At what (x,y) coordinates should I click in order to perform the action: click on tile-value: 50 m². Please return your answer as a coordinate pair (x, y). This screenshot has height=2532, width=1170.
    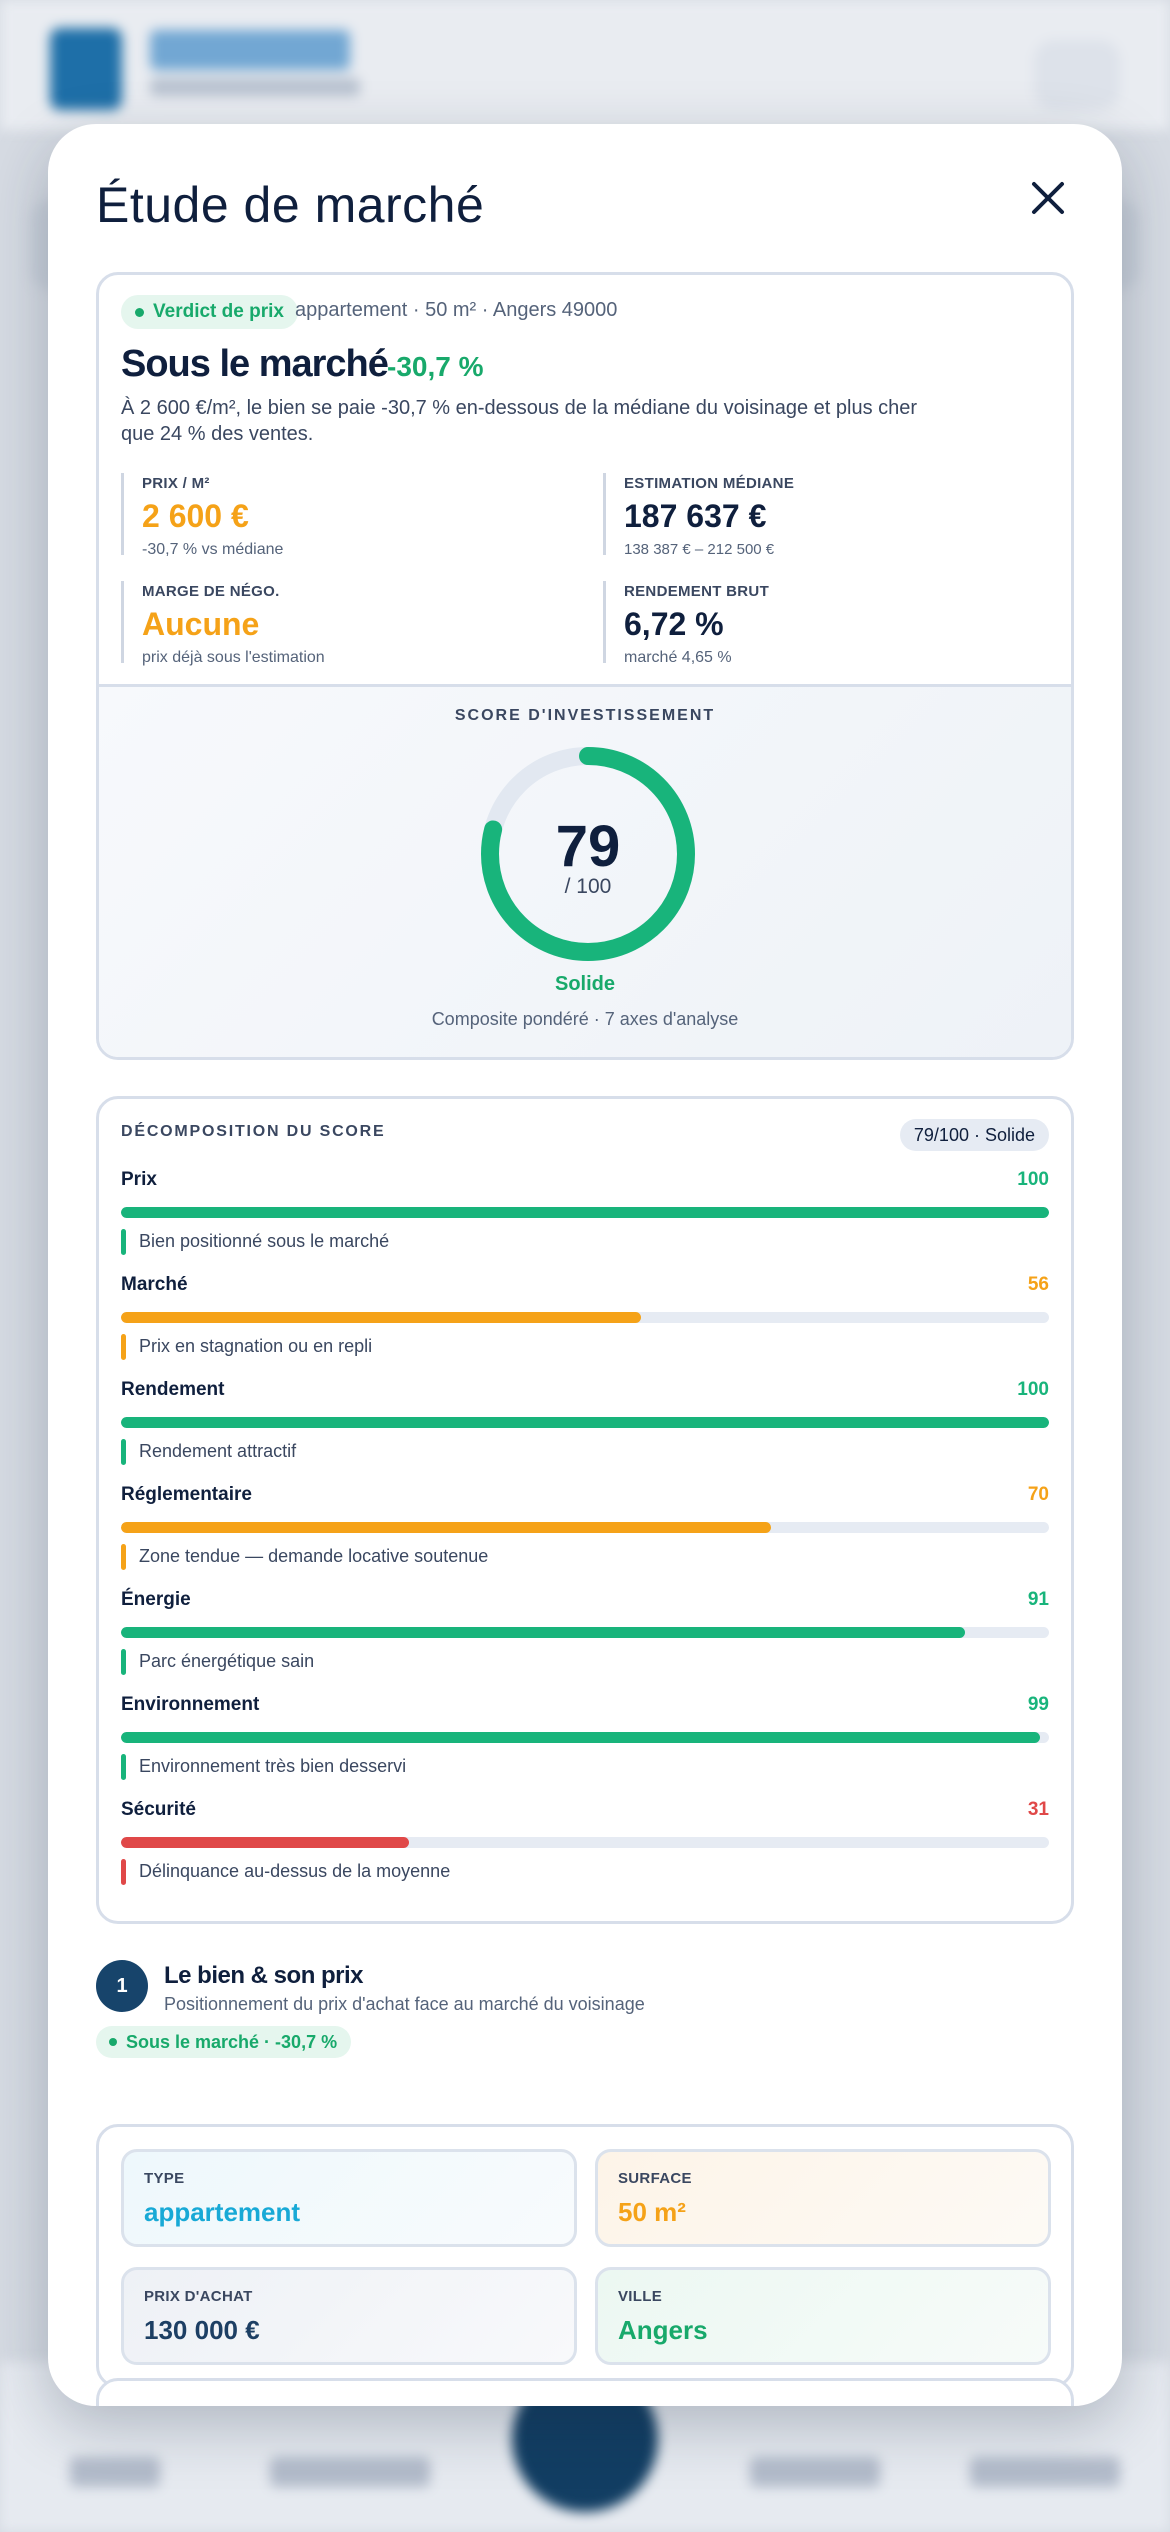
    Looking at the image, I should click on (652, 2212).